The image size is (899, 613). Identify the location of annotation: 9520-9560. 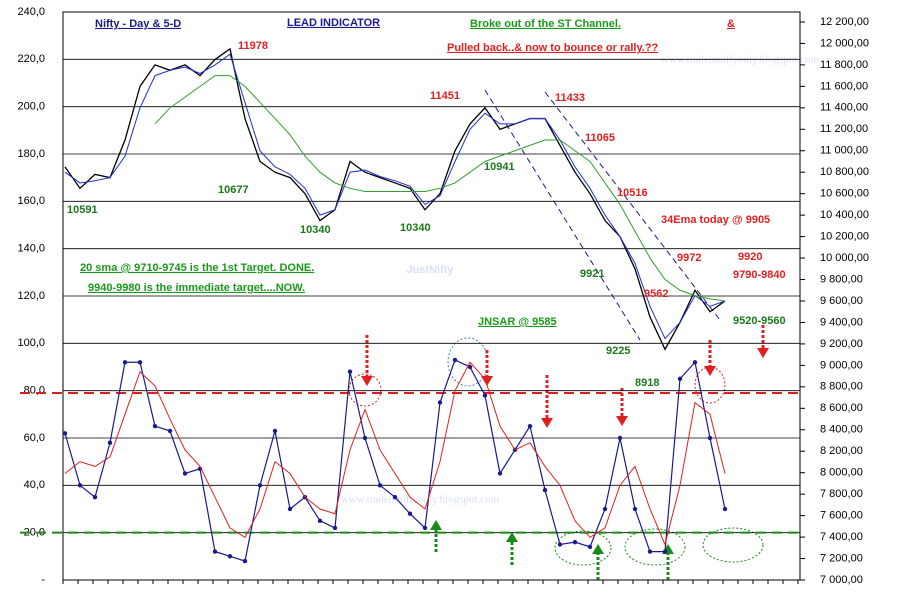
(759, 321).